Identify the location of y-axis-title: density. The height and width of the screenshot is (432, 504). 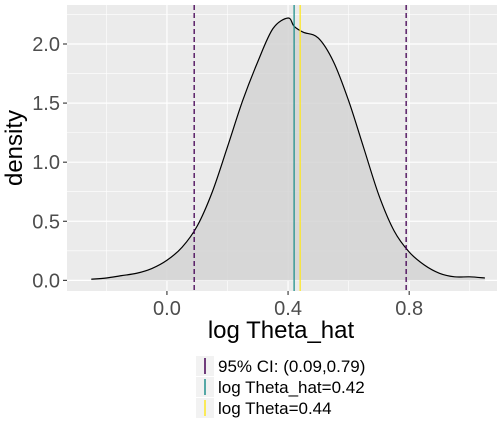
(14, 148).